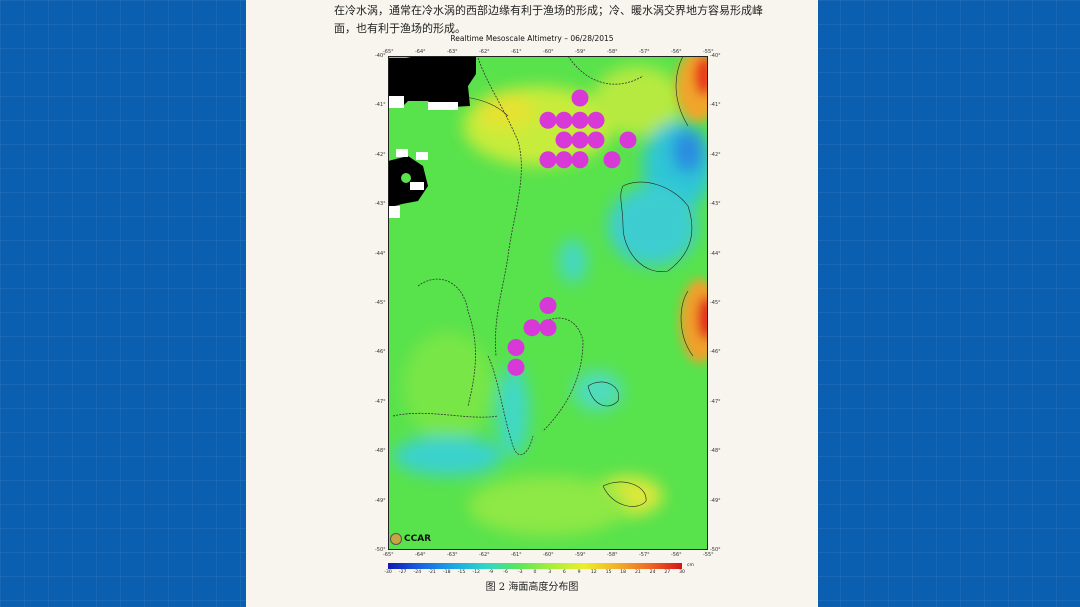 The width and height of the screenshot is (1080, 607). I want to click on latitude-label-right: -42°, so click(715, 154).